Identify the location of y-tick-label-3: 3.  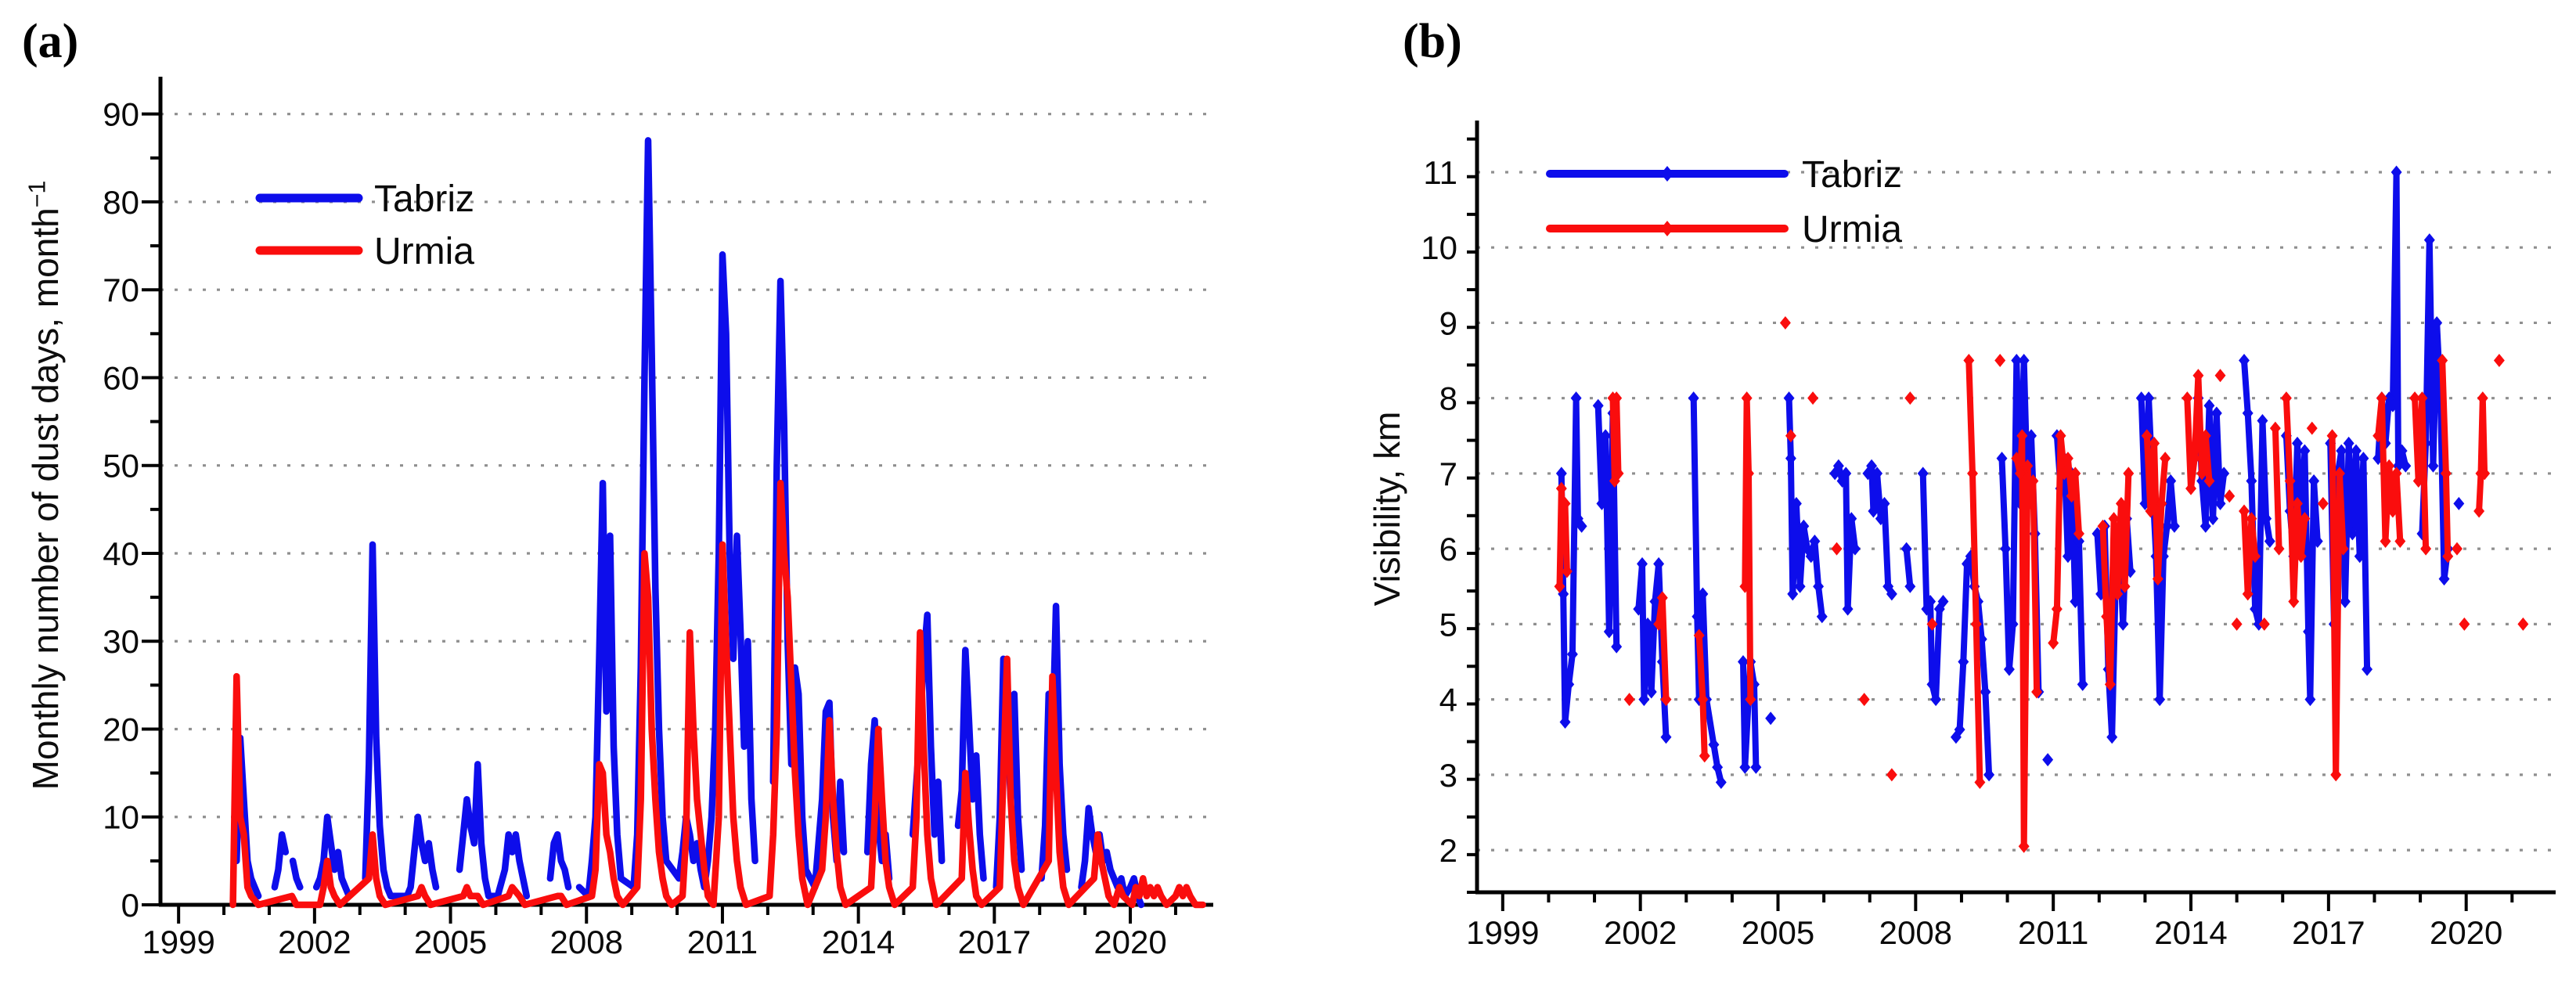
(1448, 775).